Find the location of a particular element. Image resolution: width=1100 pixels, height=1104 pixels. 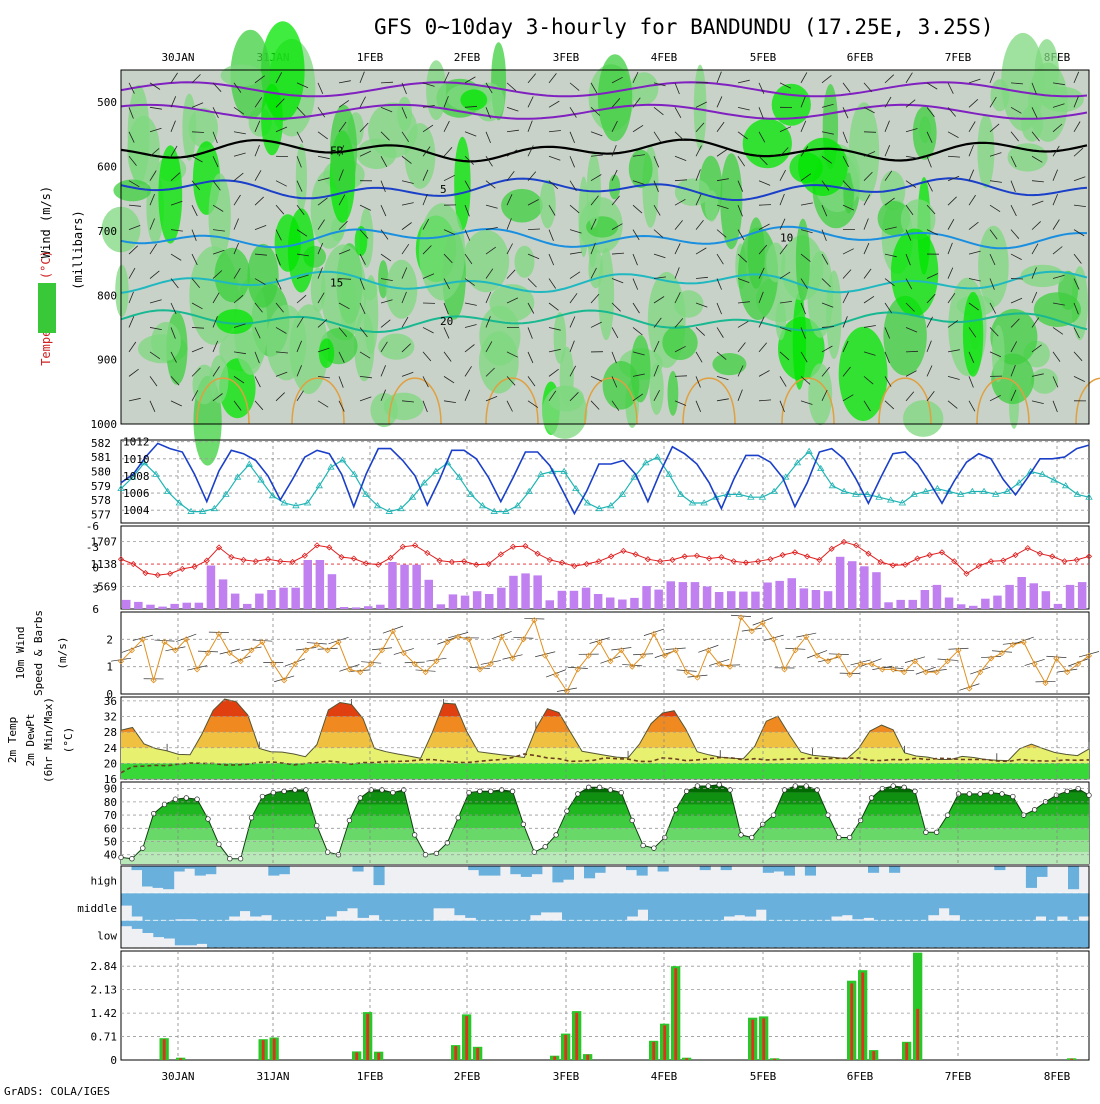

date-label-top: 3FEB is located at coordinates (566, 57).